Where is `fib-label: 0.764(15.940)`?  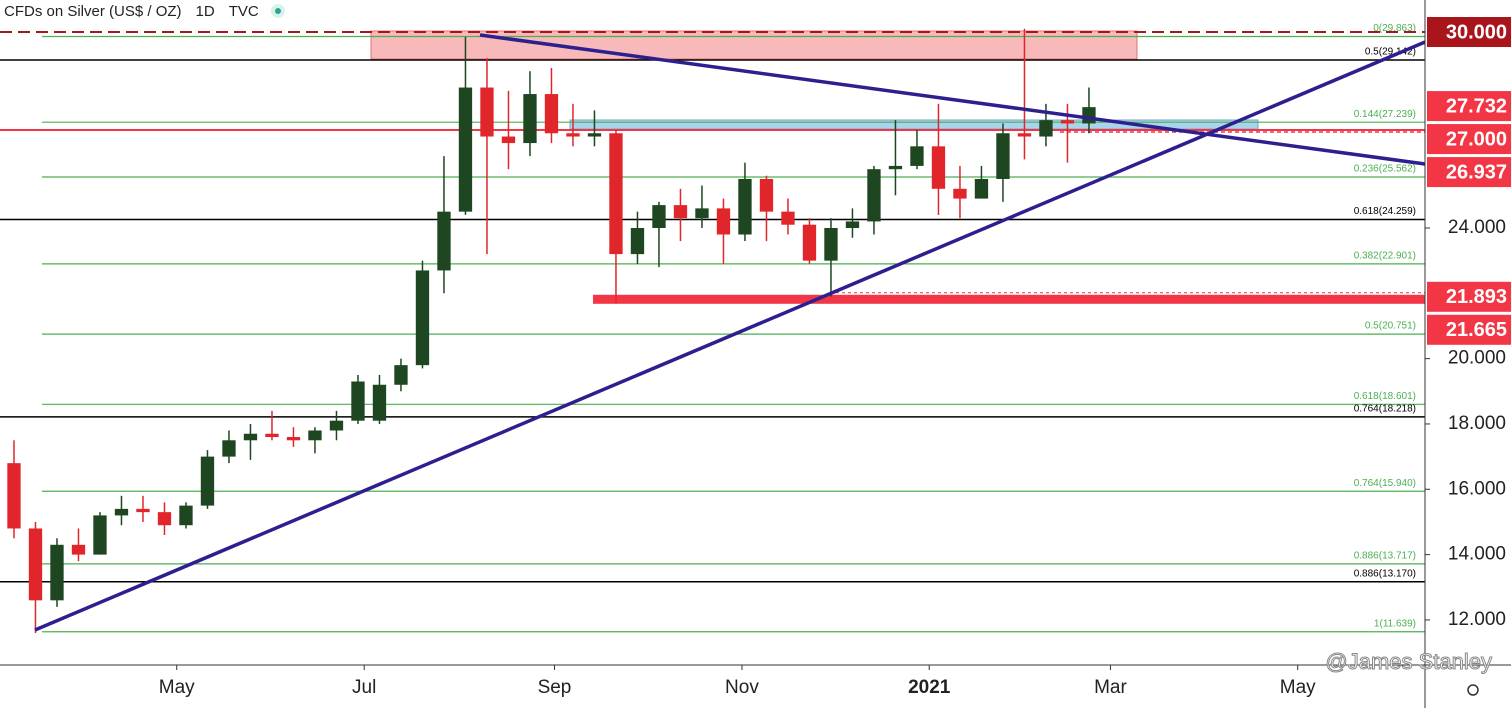
fib-label: 0.764(15.940) is located at coordinates (1385, 483).